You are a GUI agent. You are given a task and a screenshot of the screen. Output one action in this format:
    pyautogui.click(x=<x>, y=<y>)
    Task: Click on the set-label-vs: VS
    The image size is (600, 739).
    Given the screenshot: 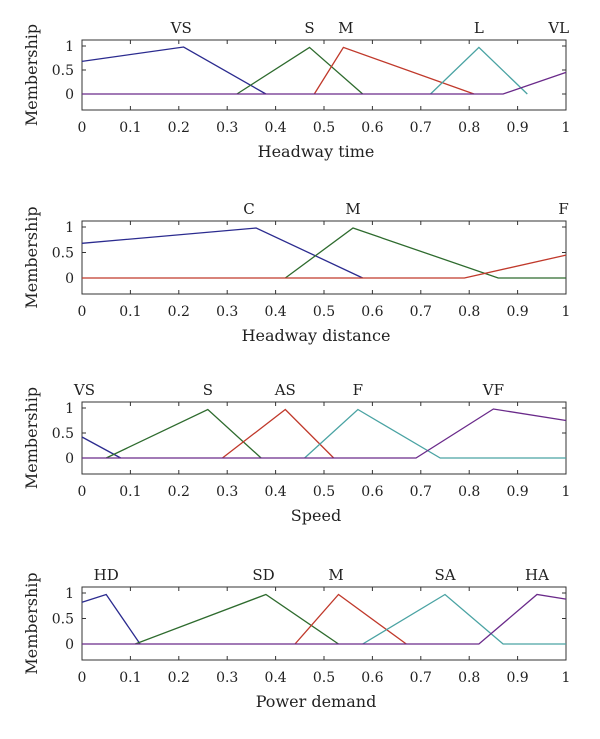 What is the action you would take?
    pyautogui.click(x=84, y=390)
    